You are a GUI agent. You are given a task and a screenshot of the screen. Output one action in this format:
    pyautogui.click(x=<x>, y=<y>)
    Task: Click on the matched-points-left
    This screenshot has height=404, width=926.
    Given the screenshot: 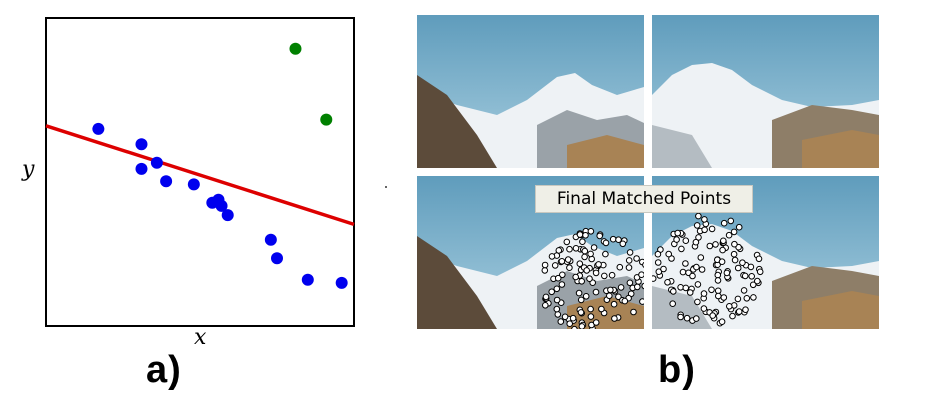 What is the action you would take?
    pyautogui.click(x=592, y=278)
    